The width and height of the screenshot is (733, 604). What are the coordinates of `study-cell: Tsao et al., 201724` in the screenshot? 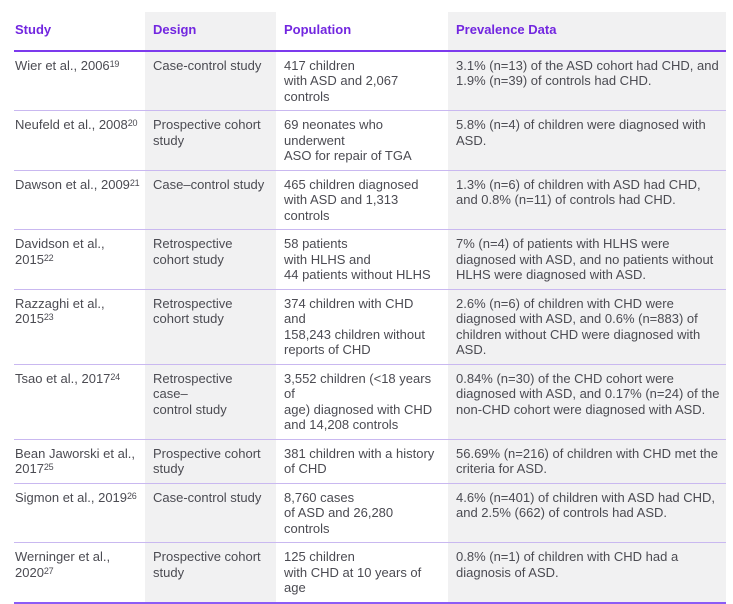 It's located at (79, 402).